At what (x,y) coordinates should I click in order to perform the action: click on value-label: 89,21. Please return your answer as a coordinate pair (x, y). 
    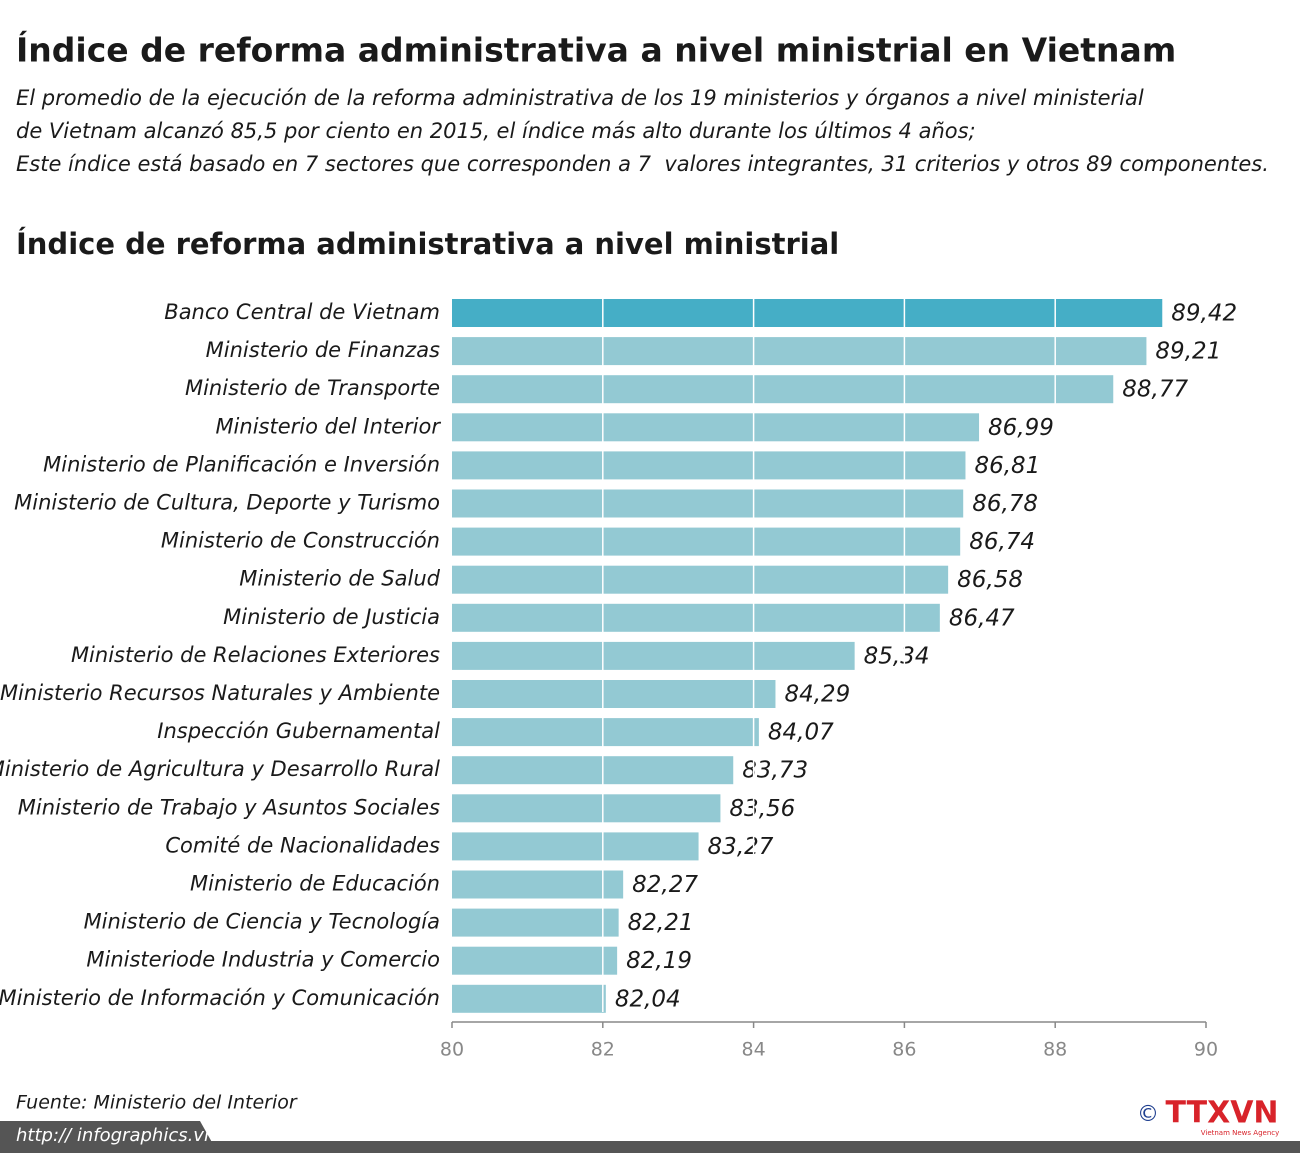
    Looking at the image, I should click on (1188, 352).